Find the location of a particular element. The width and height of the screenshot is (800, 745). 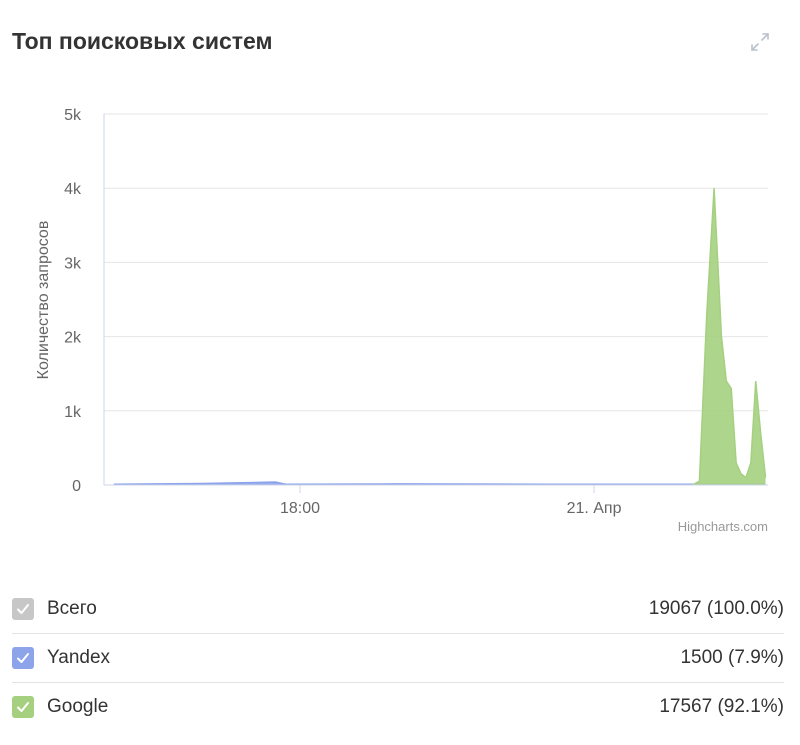

legend-row-left: Google is located at coordinates (60, 707).